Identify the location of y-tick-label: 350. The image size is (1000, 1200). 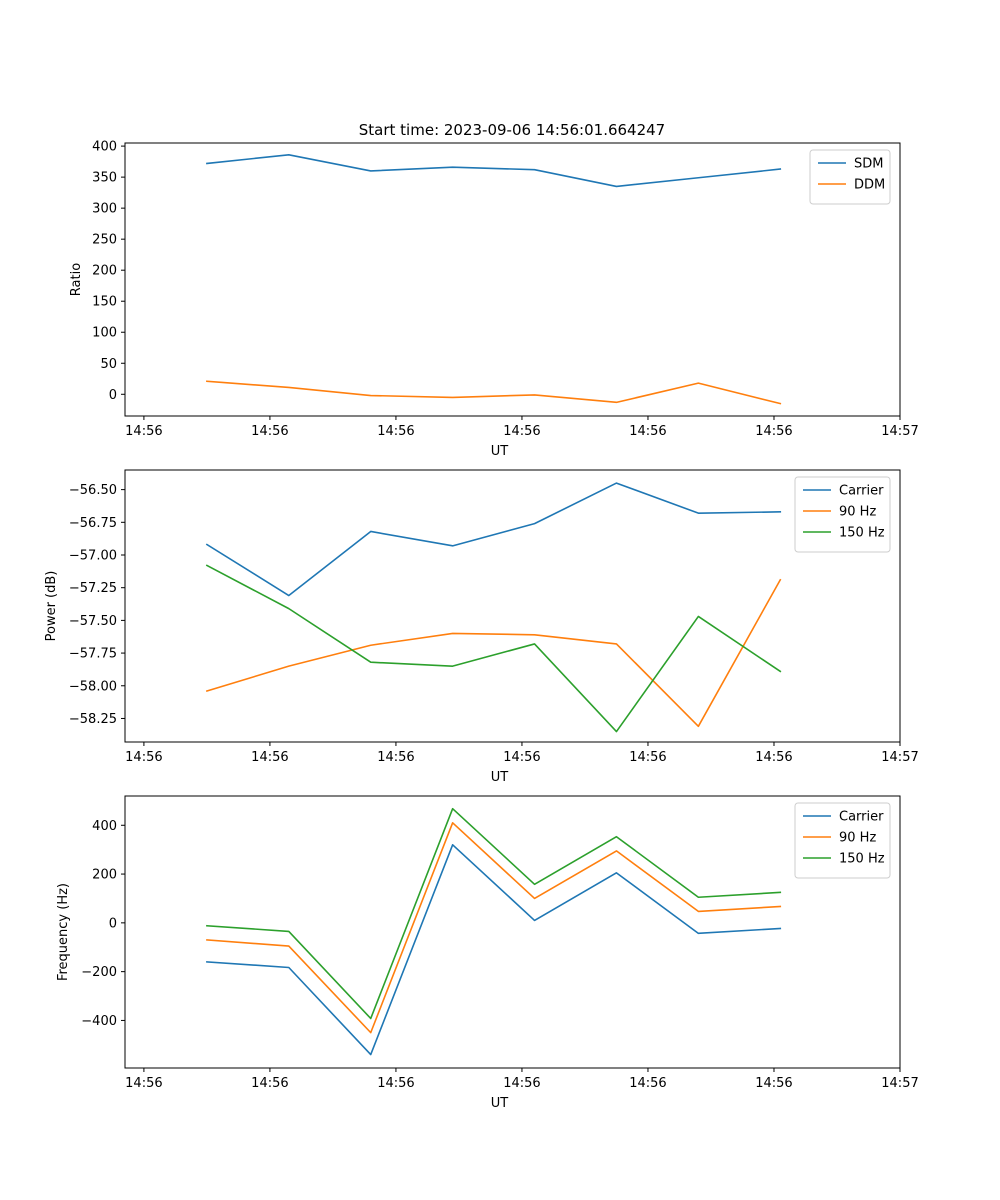
(104, 178).